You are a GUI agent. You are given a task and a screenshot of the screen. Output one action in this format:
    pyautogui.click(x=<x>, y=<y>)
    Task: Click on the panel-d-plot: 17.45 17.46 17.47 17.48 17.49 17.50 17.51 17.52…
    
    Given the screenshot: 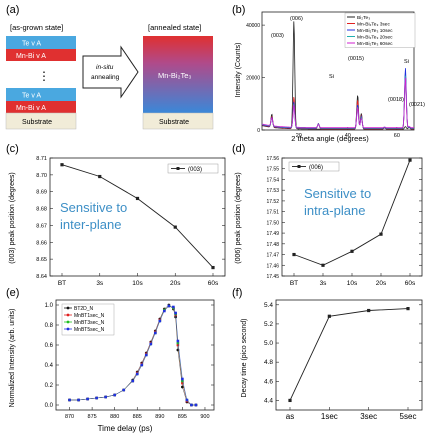 What is the action you would take?
    pyautogui.click(x=344, y=221)
    